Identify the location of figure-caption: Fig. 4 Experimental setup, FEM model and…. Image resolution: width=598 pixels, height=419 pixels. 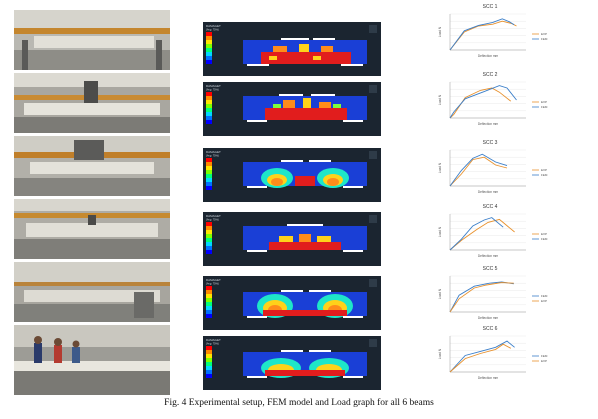
(299, 403).